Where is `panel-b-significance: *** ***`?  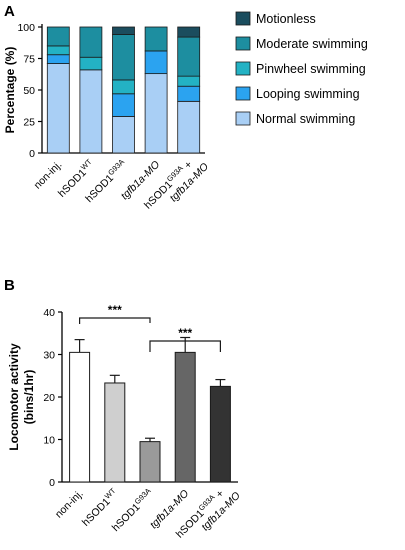
panel-b-significance: *** *** is located at coordinates (150, 327).